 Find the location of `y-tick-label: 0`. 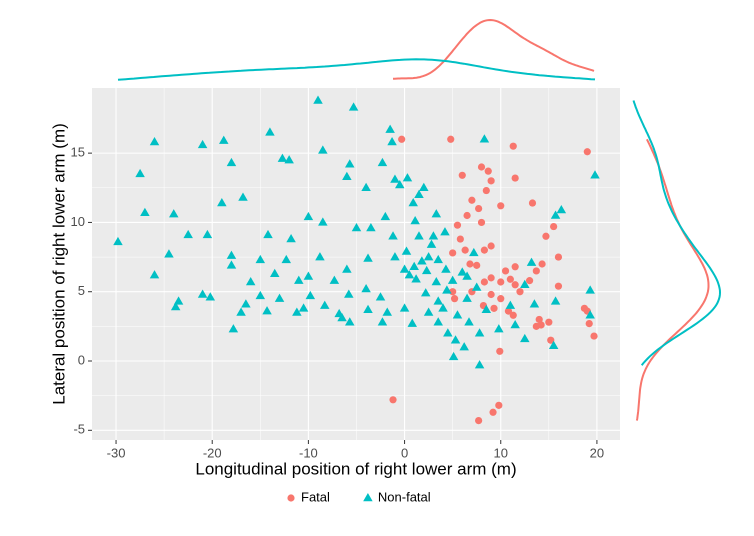

y-tick-label: 0 is located at coordinates (81, 359).